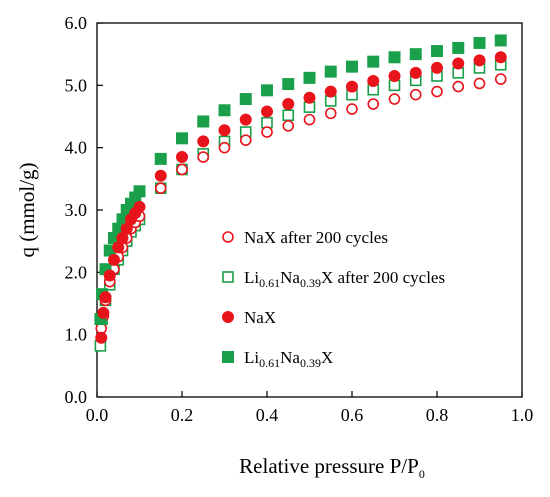  I want to click on y-tick-label: 6.0, so click(76, 23).